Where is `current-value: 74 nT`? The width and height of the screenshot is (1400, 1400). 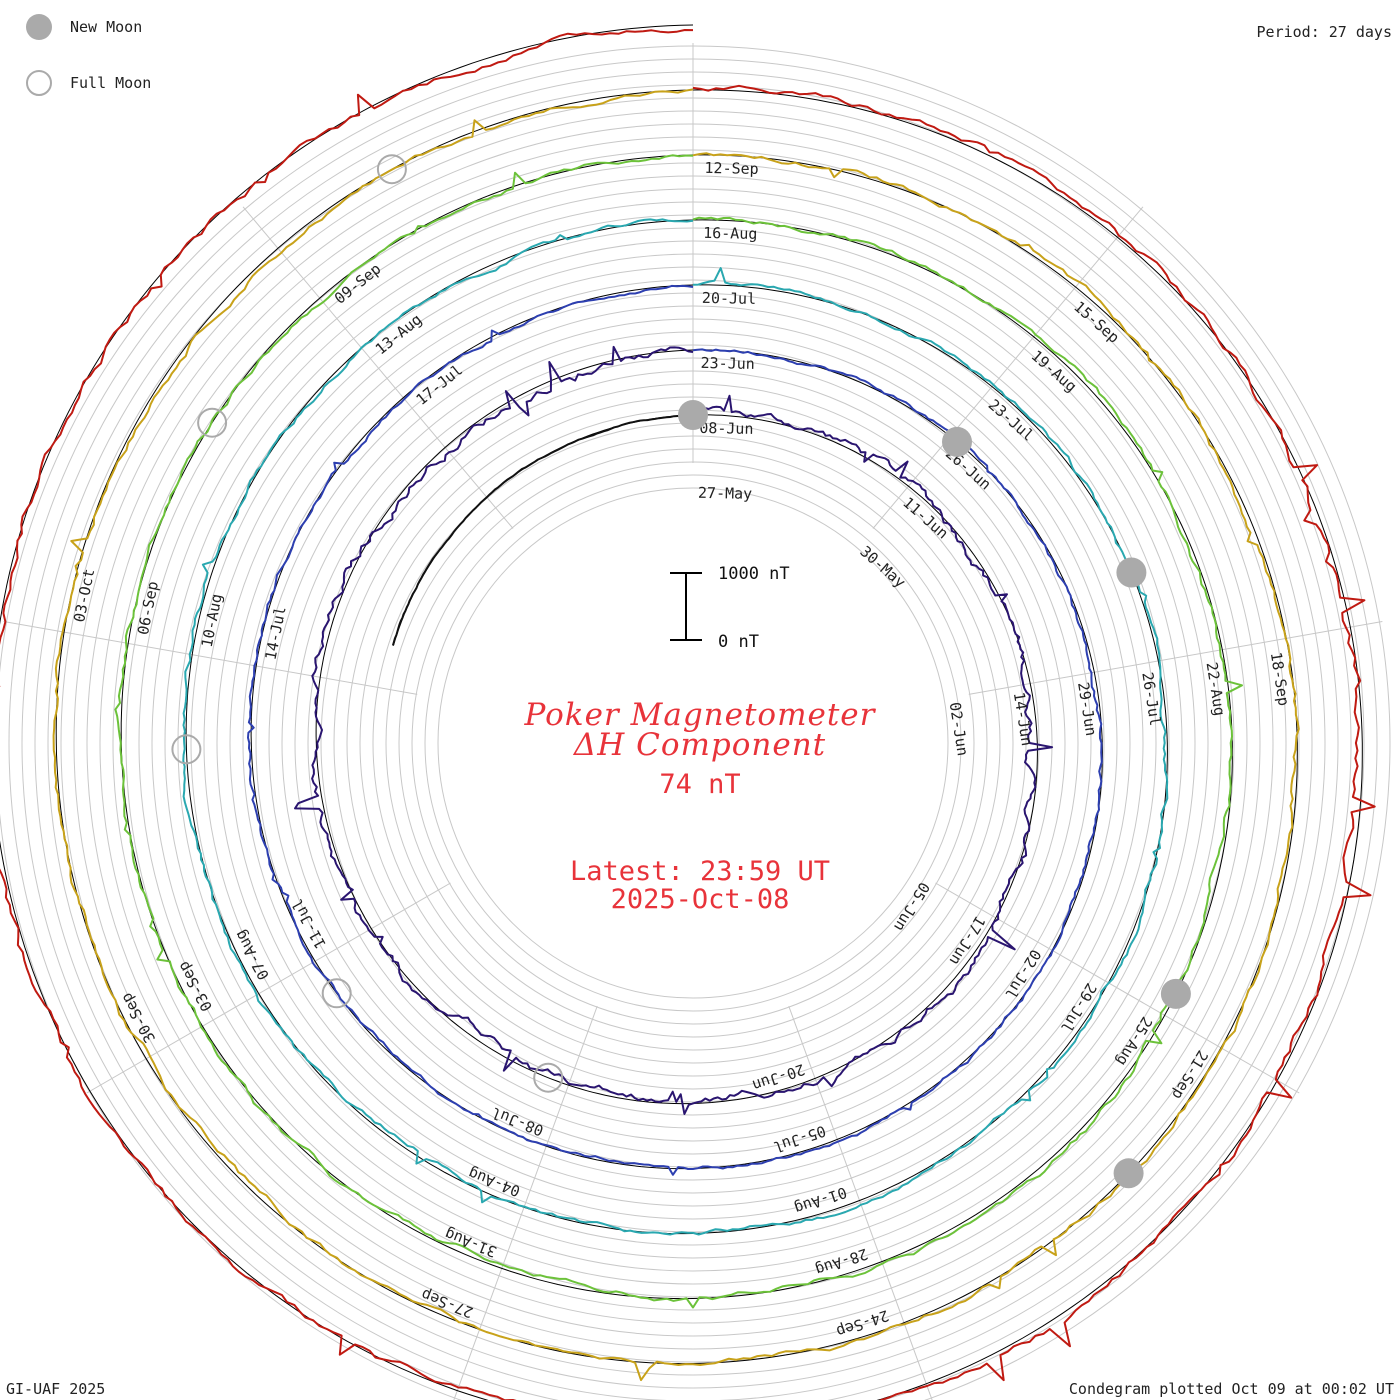 current-value: 74 nT is located at coordinates (700, 784).